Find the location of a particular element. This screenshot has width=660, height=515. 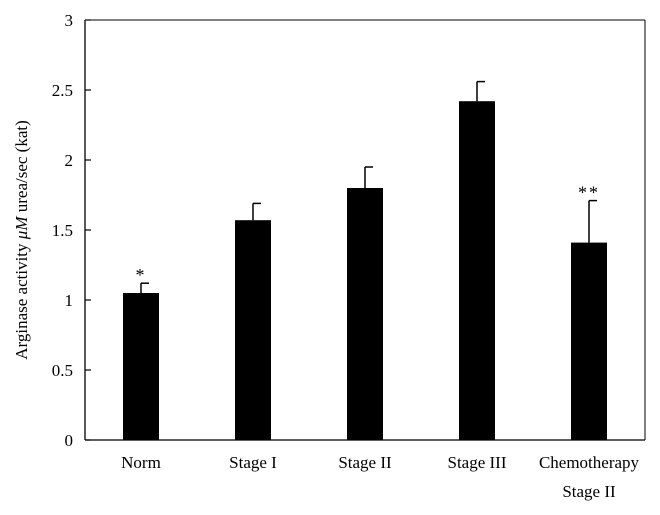

y-tick-label: 1 is located at coordinates (69, 300).